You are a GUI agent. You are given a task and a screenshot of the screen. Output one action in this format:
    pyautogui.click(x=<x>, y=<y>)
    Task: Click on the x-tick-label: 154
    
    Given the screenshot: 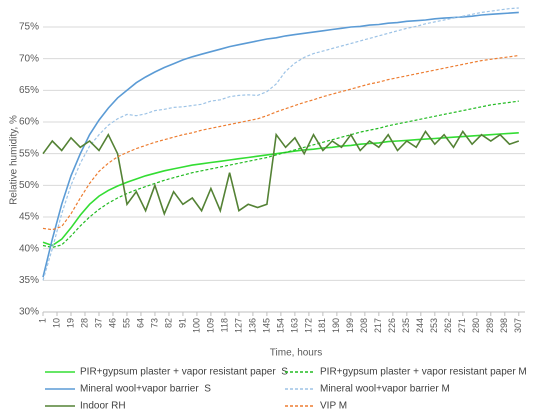 What is the action you would take?
    pyautogui.click(x=280, y=325)
    